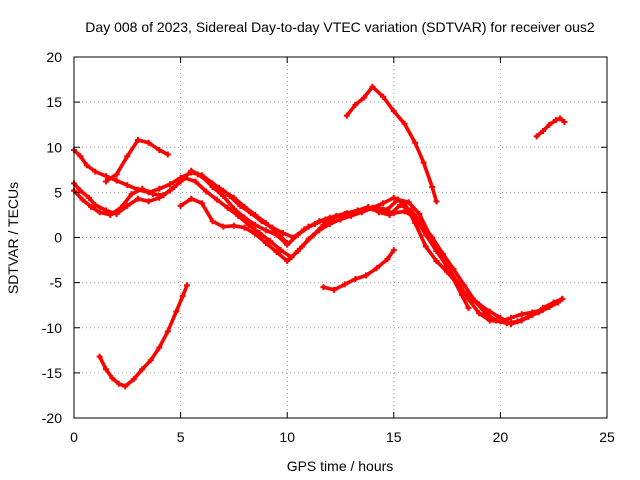 The height and width of the screenshot is (480, 640). I want to click on x-tick-label: 10, so click(287, 437).